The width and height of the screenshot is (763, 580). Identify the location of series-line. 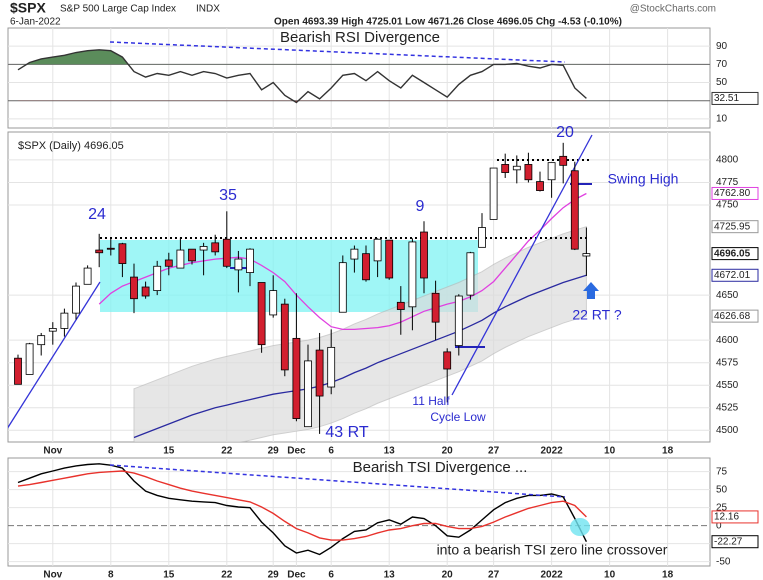
(302, 505).